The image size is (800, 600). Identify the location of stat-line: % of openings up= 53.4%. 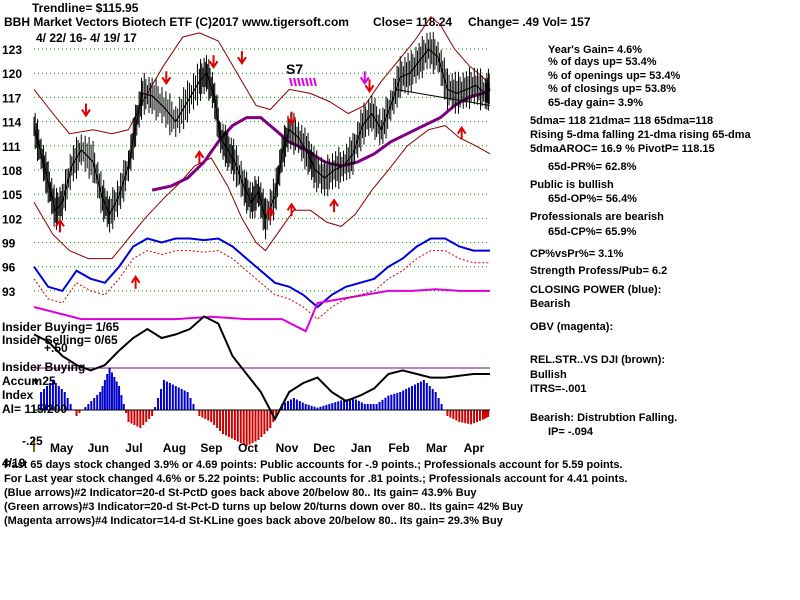
(614, 76).